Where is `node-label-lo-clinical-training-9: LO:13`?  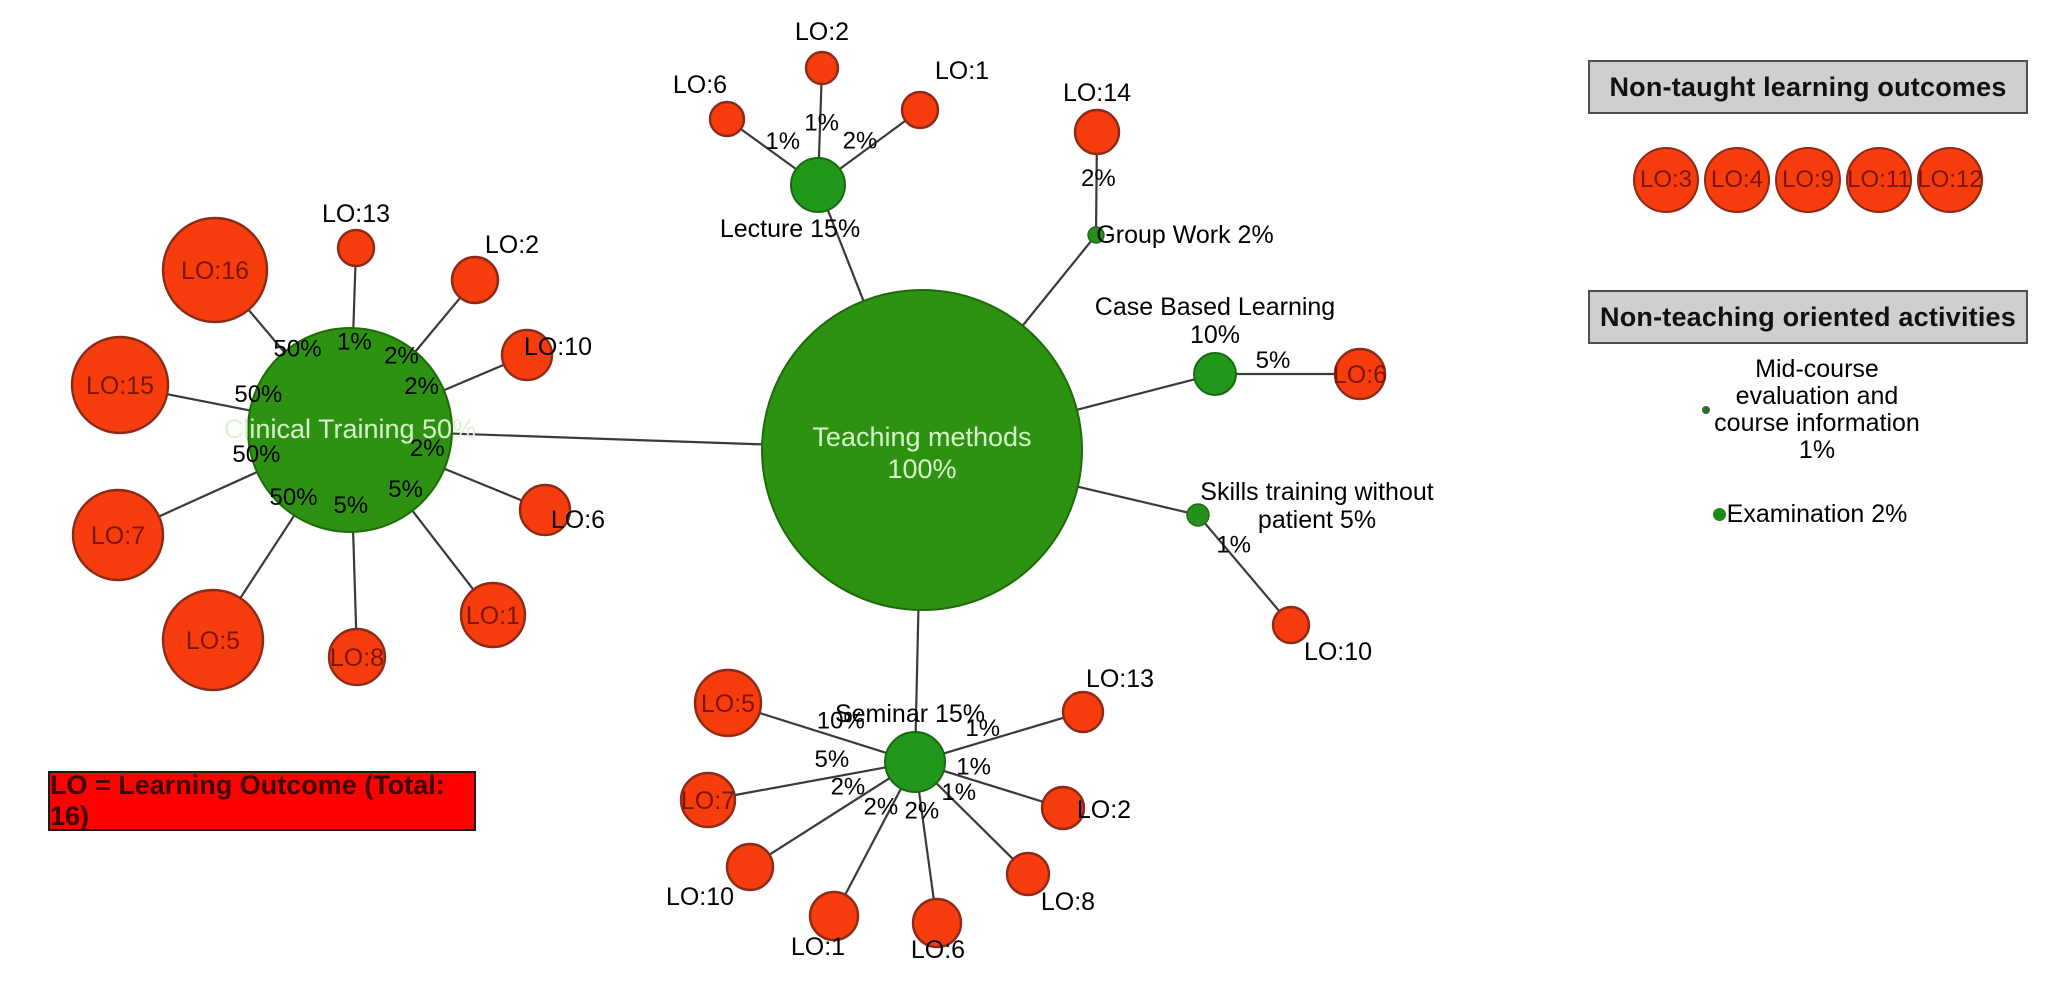
node-label-lo-clinical-training-9: LO:13 is located at coordinates (356, 214).